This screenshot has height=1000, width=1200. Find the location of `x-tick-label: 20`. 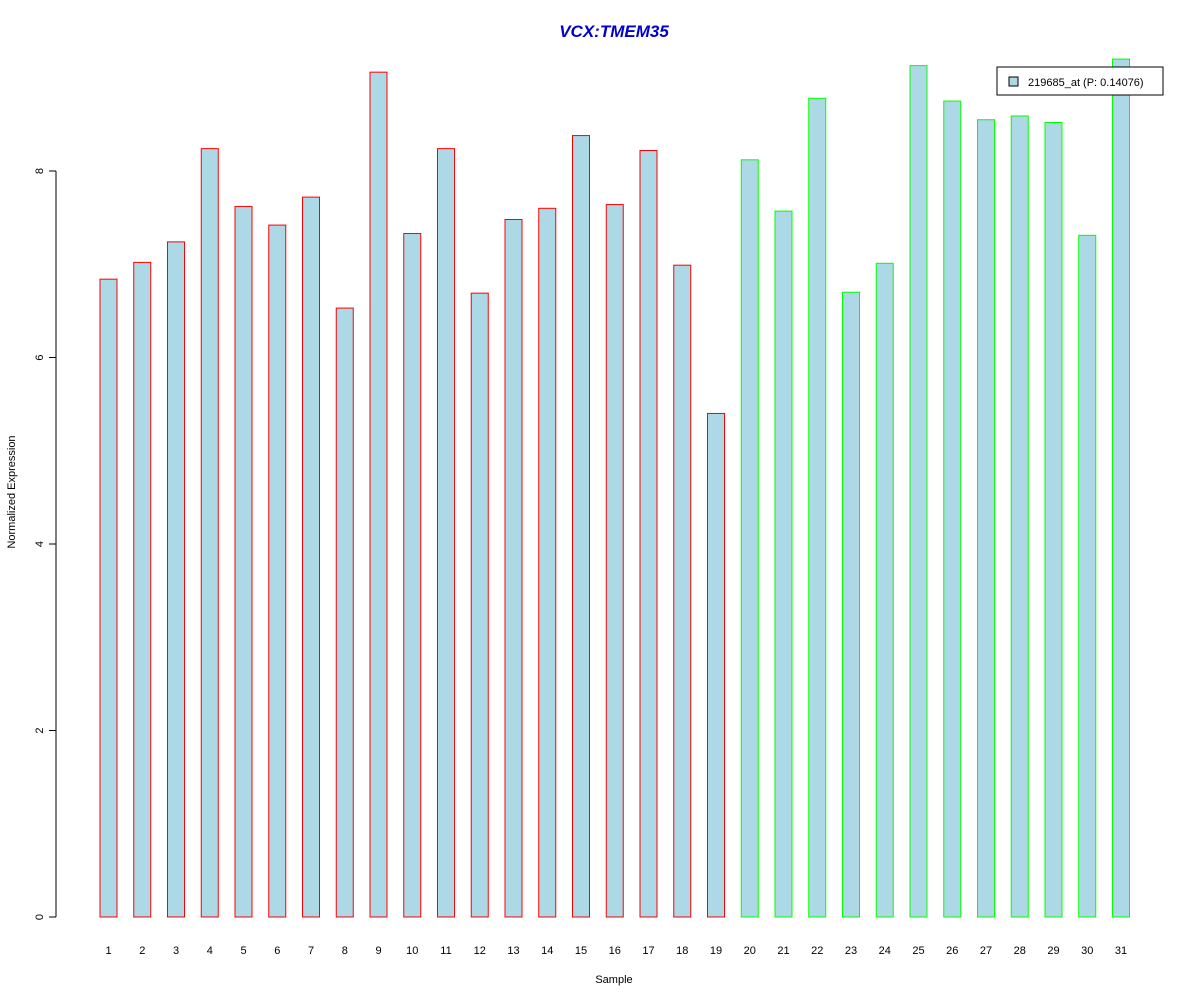

x-tick-label: 20 is located at coordinates (750, 951).